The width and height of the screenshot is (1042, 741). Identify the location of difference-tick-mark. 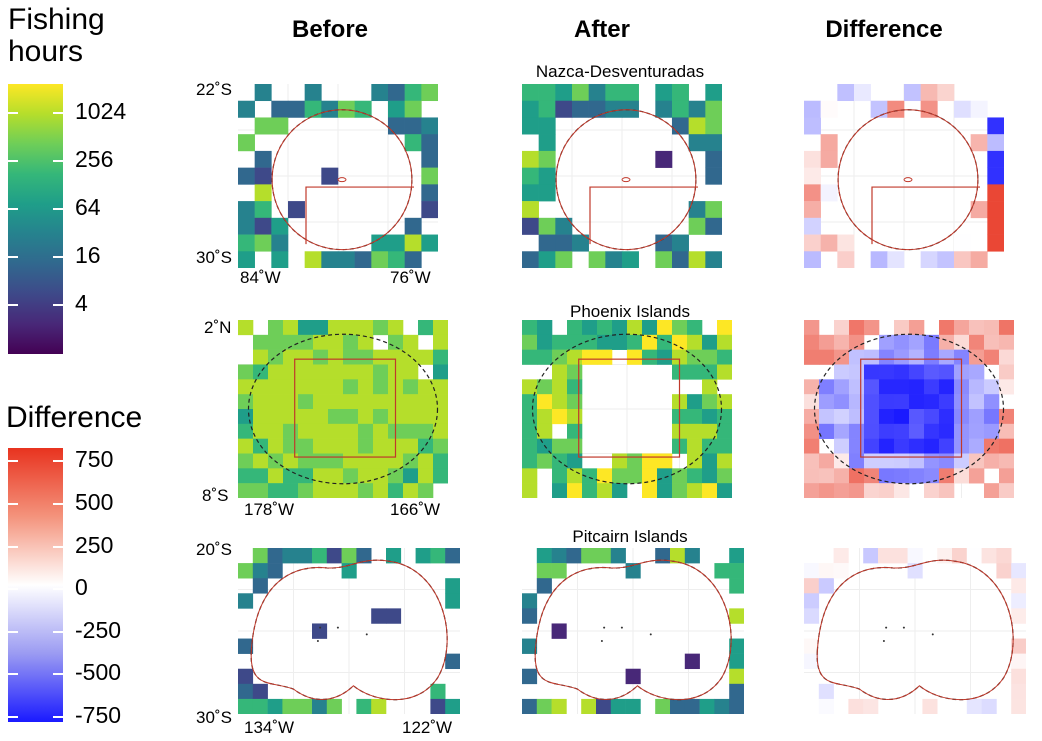
(13, 547).